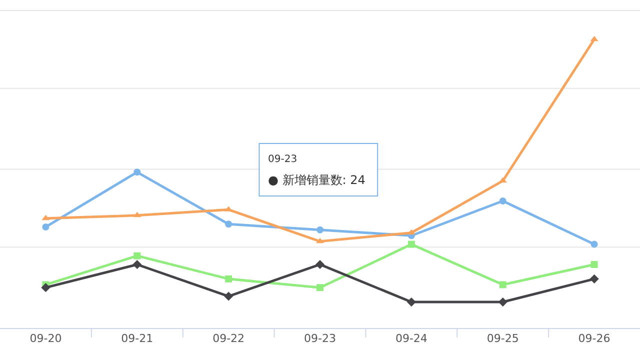 This screenshot has width=640, height=360. What do you see at coordinates (502, 339) in the screenshot?
I see `x-tick-label: 09-25` at bounding box center [502, 339].